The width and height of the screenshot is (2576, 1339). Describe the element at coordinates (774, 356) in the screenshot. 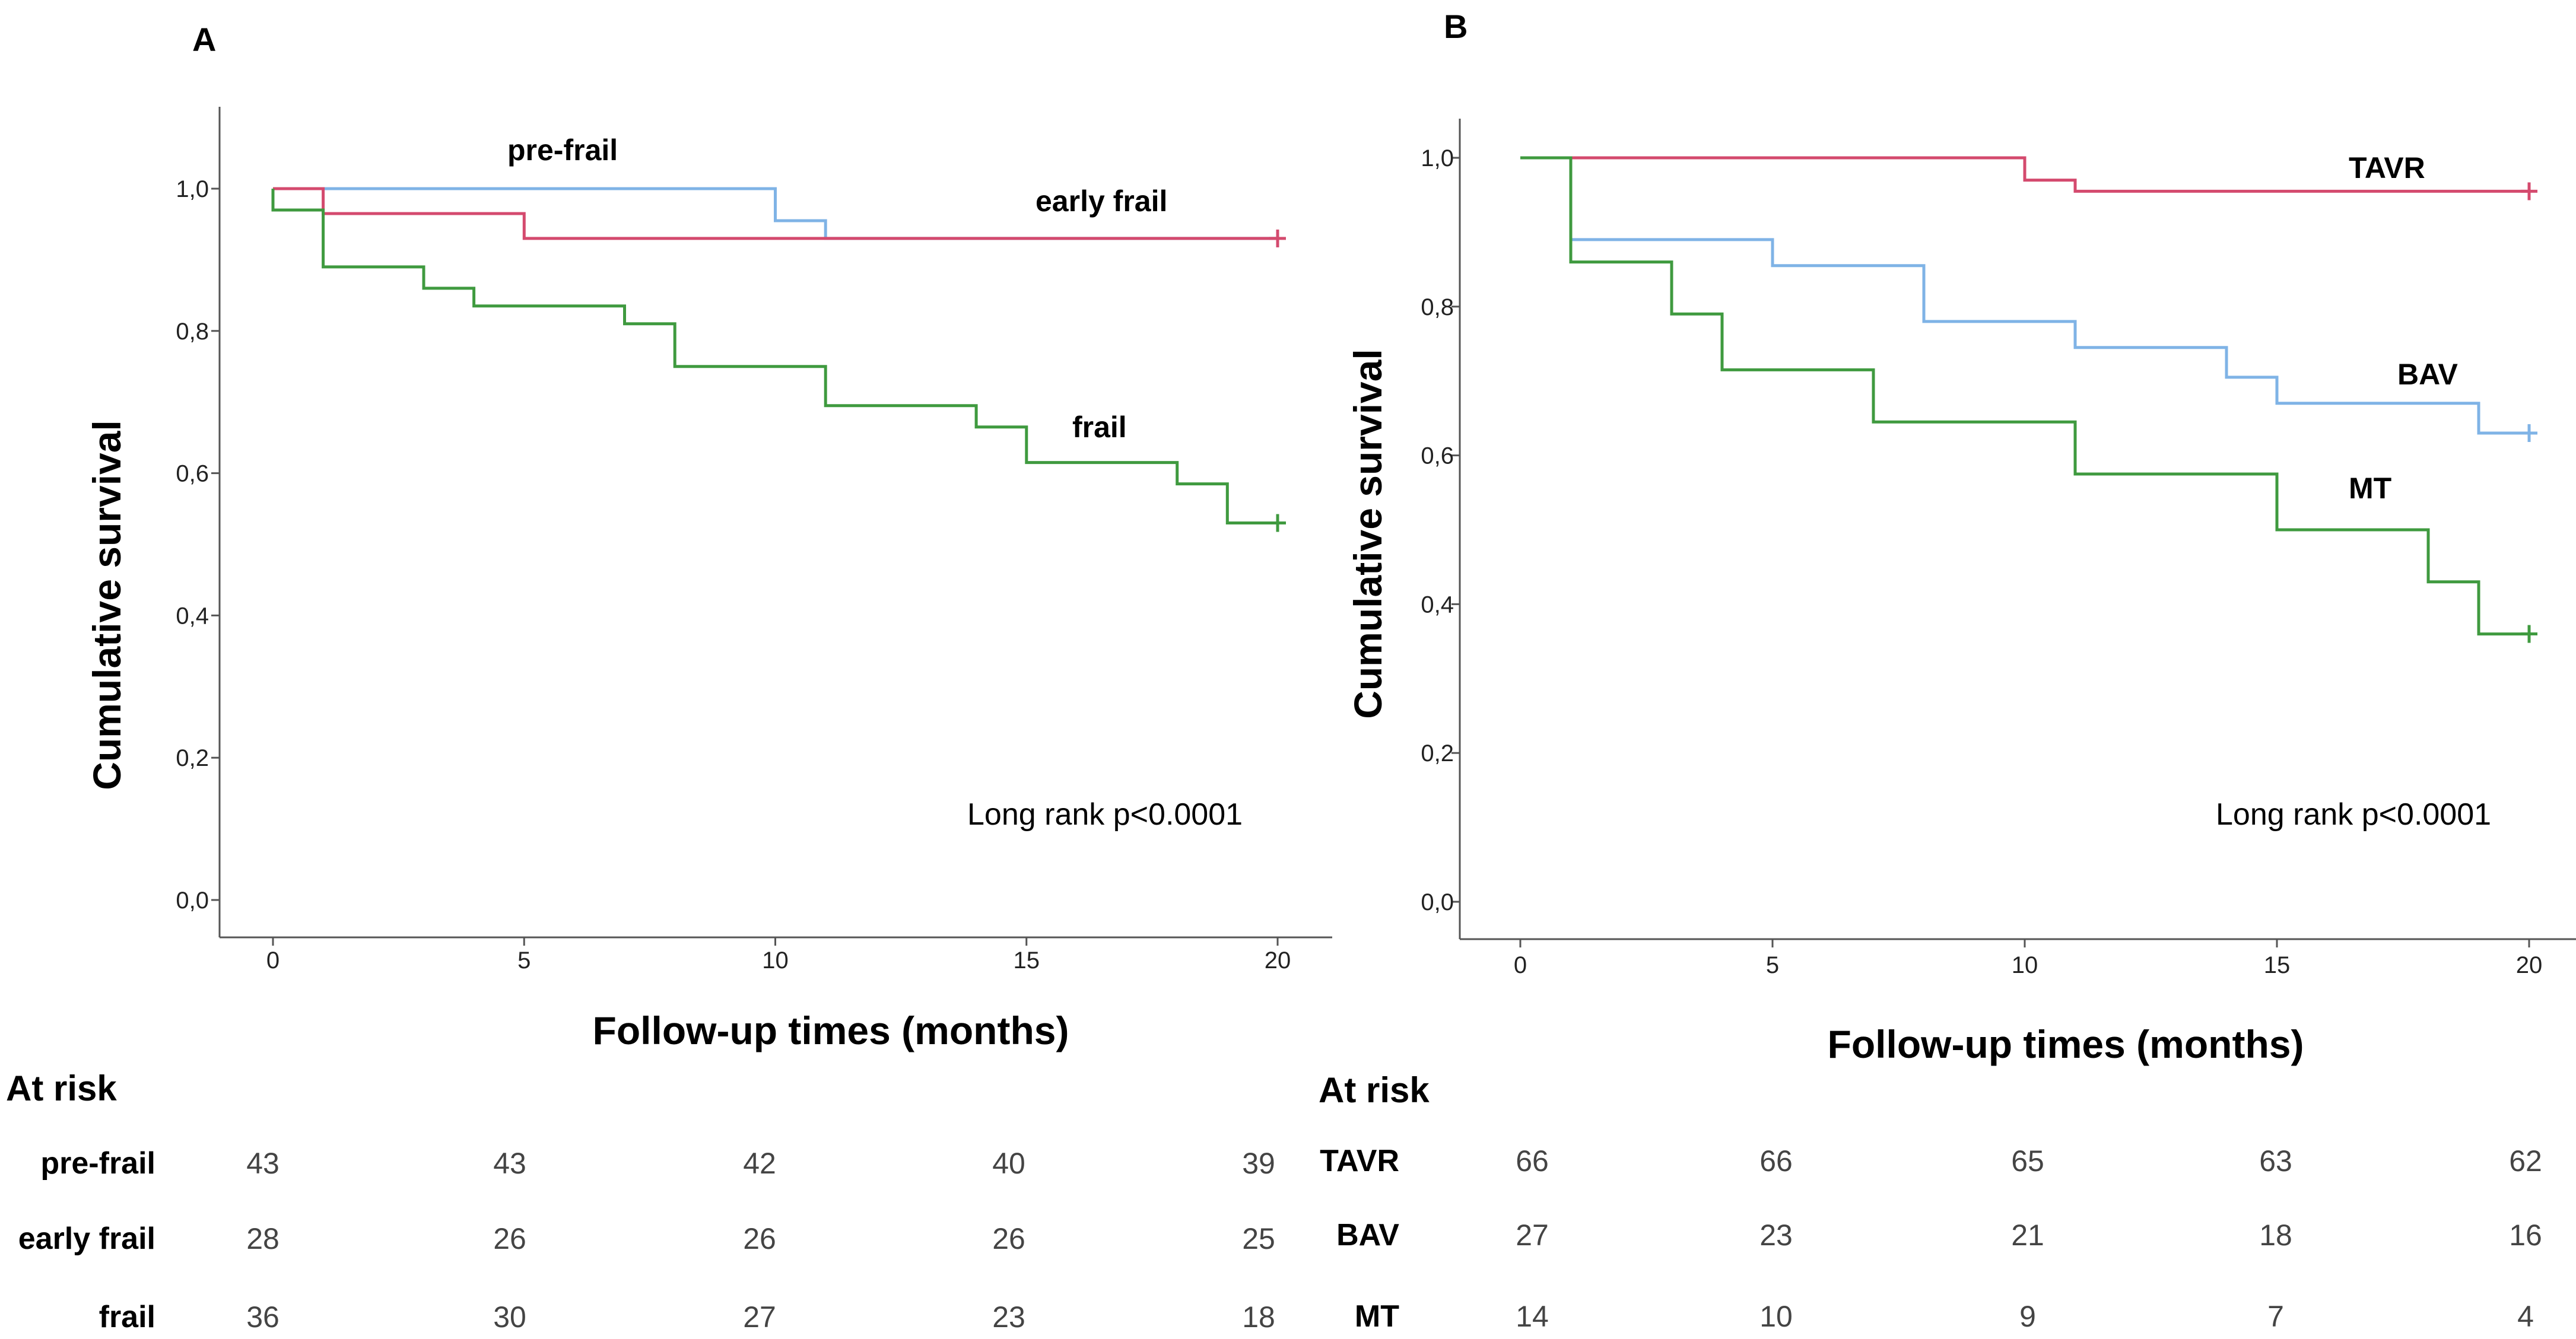

I see `series-line-frail` at that location.